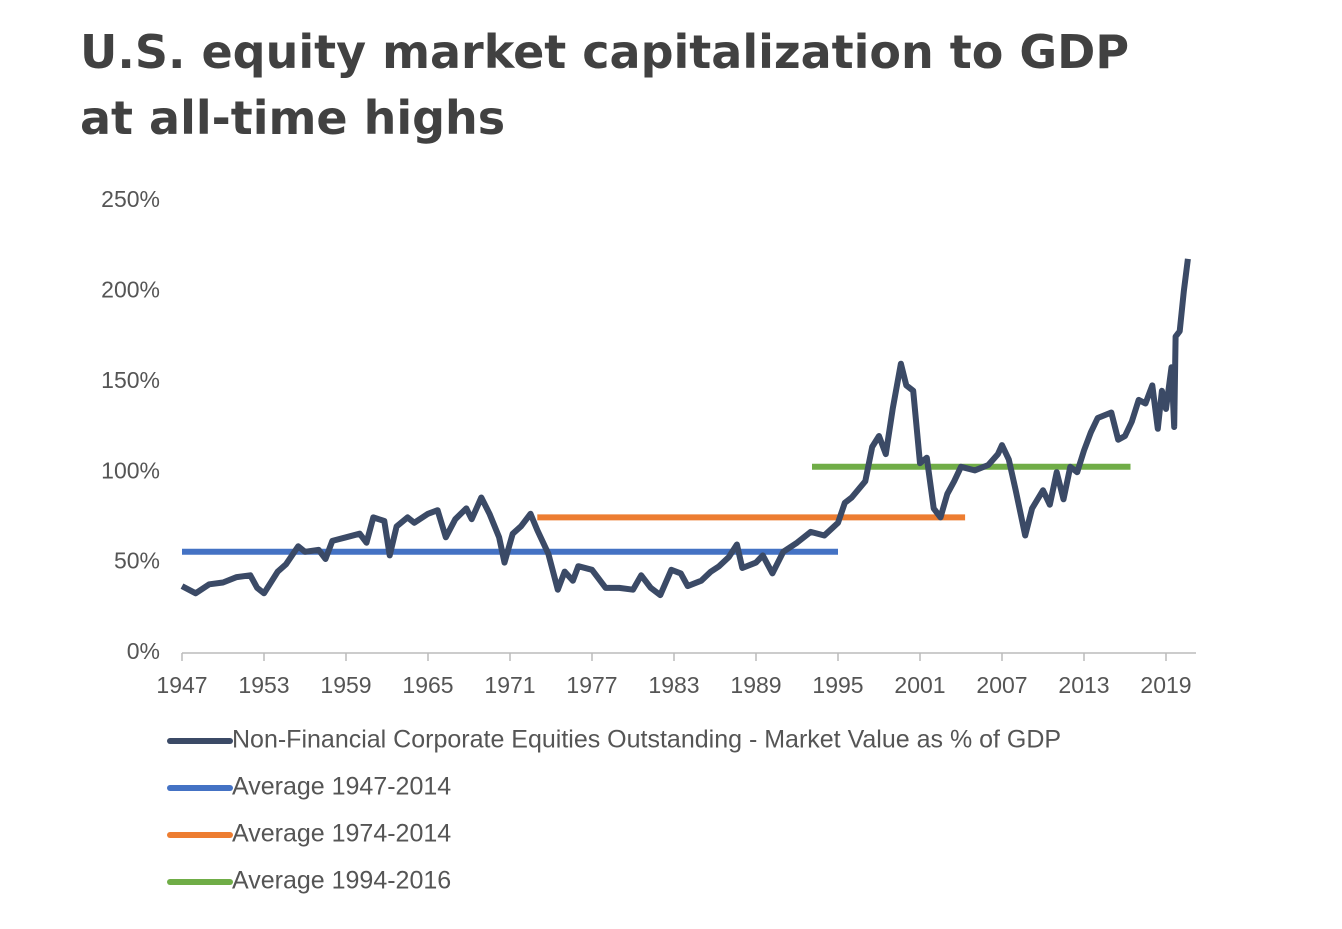  Describe the element at coordinates (1001, 685) in the screenshot. I see `x-tick-label: 2007` at that location.